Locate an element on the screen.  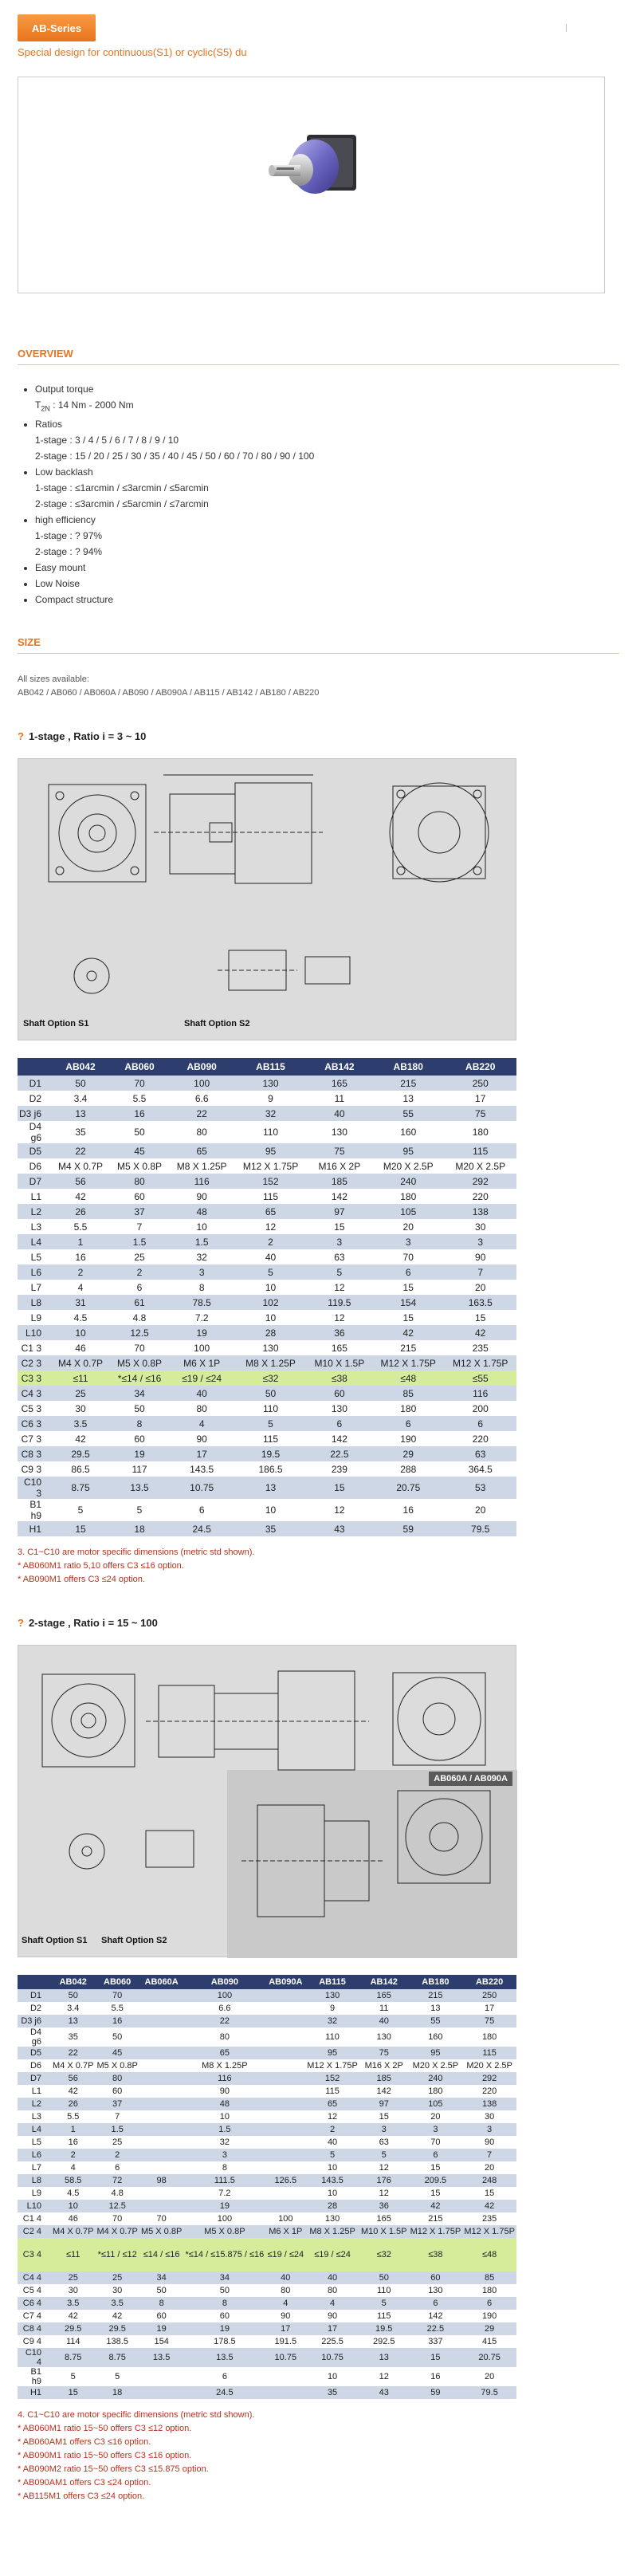
table-cell: 6 is located at coordinates (435, 2156).